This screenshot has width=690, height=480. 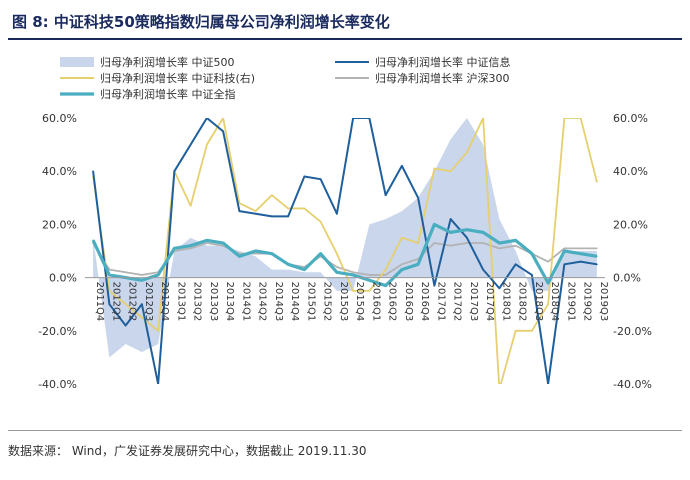 What do you see at coordinates (375, 302) in the screenshot?
I see `x-tick-label: 2016Q1` at bounding box center [375, 302].